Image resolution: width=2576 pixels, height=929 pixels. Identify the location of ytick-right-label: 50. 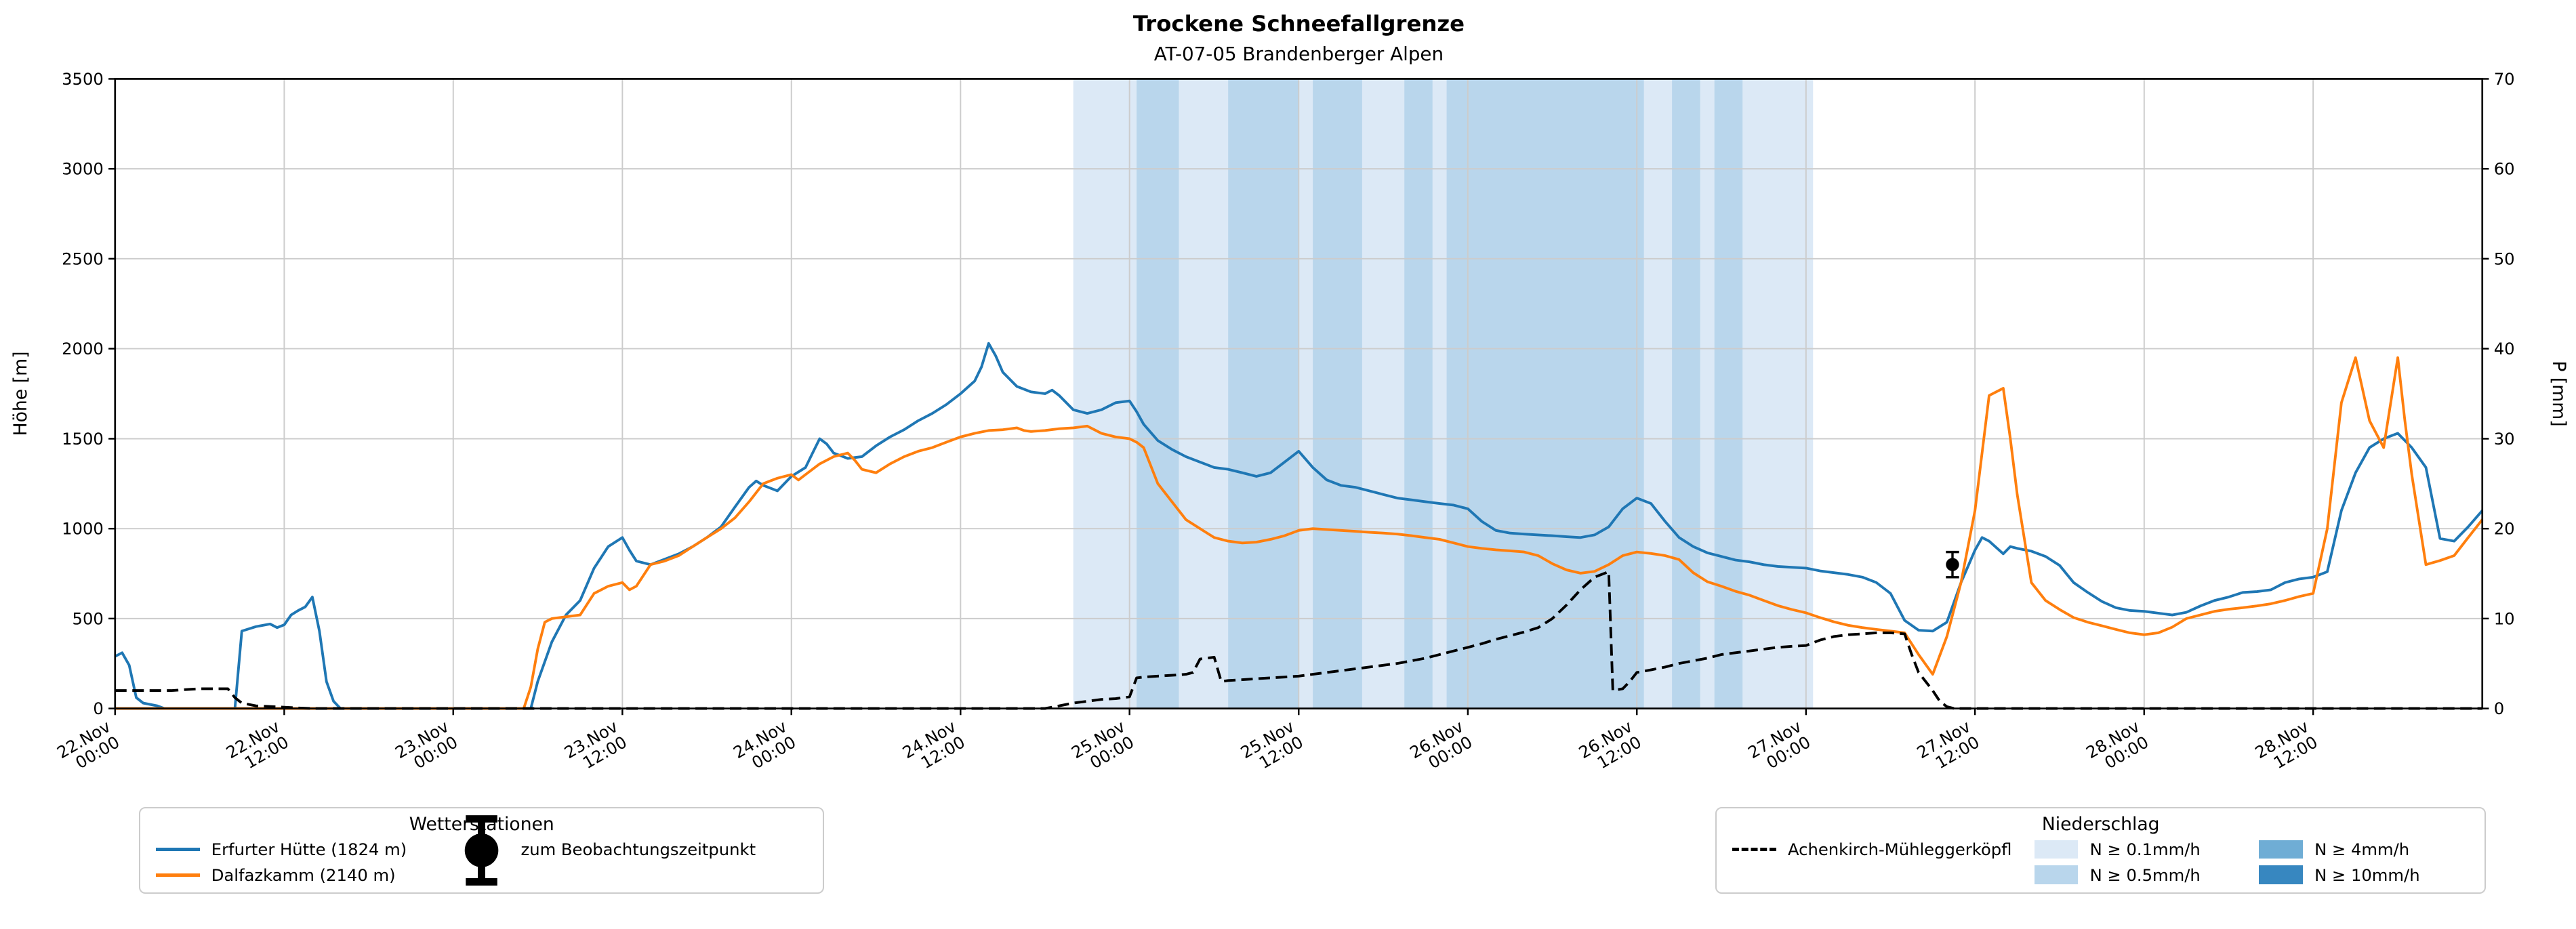
(2505, 258).